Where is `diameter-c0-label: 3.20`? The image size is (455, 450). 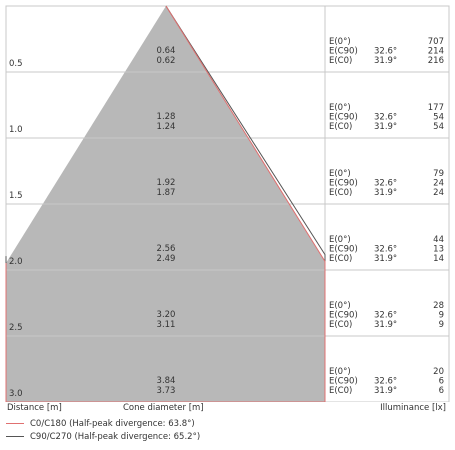
diameter-c0-label: 3.20 is located at coordinates (166, 315).